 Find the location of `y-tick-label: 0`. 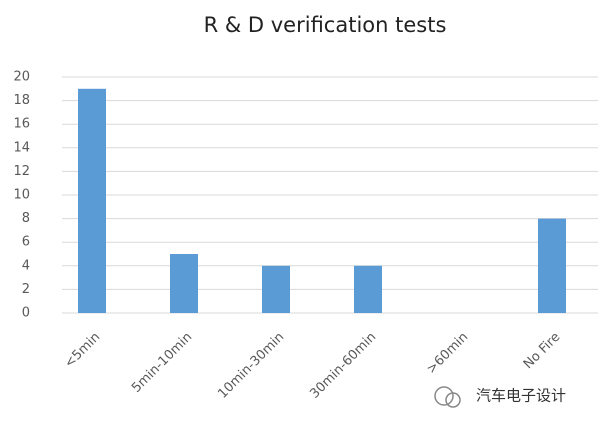

y-tick-label: 0 is located at coordinates (26, 313).